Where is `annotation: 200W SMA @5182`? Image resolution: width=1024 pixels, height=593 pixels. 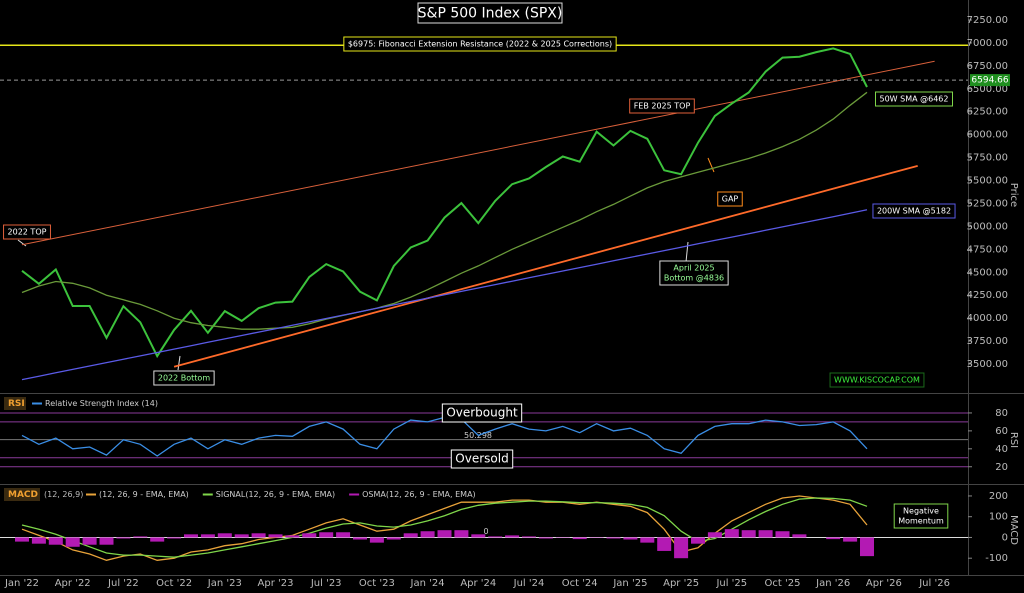 annotation: 200W SMA @5182 is located at coordinates (914, 211).